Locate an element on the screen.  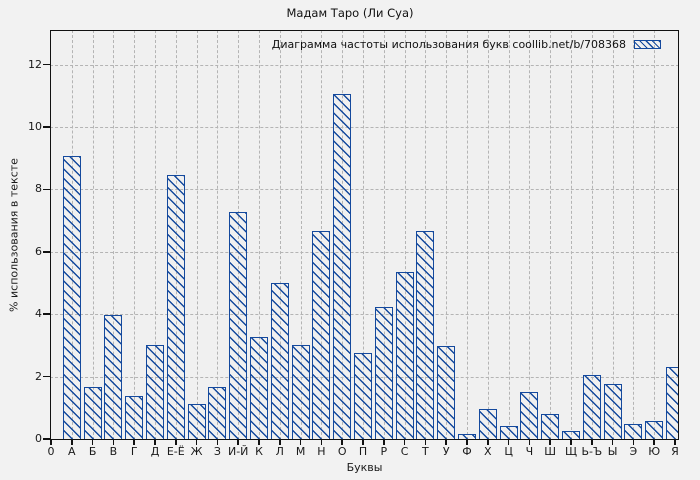
bar-Ч is located at coordinates (529, 415).